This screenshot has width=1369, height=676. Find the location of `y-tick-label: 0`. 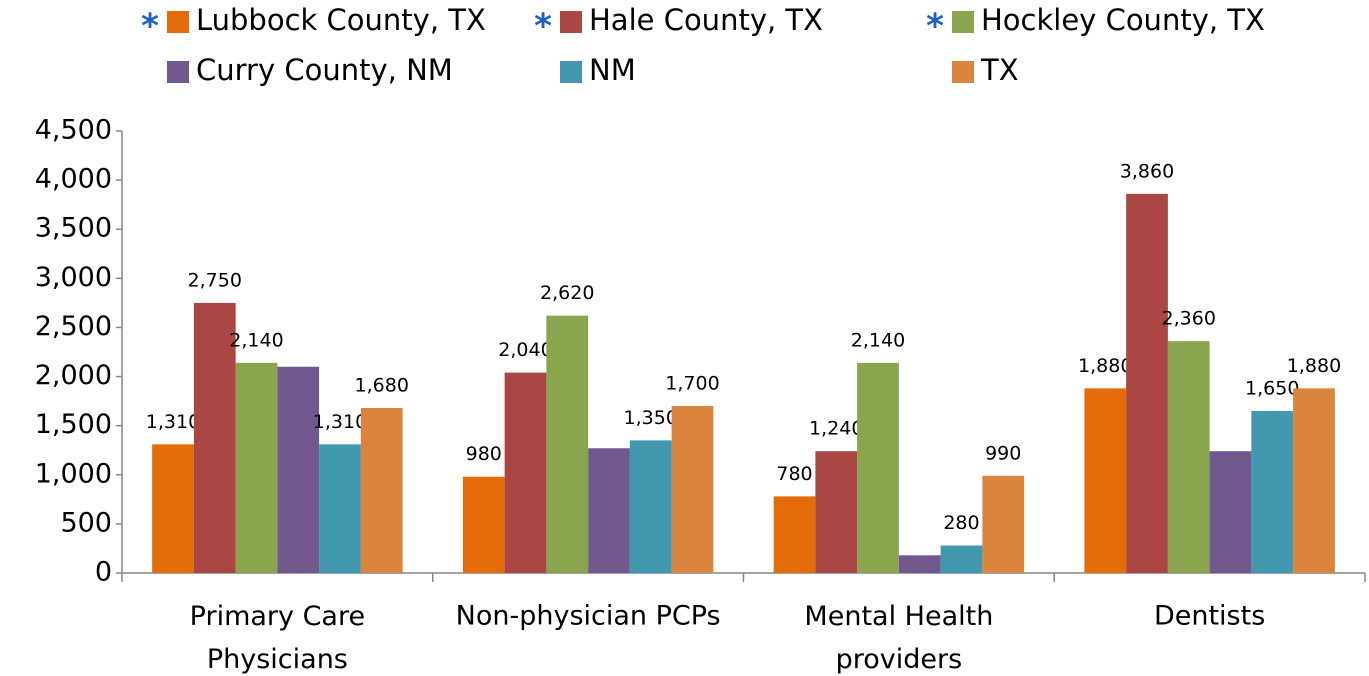

y-tick-label: 0 is located at coordinates (103, 572).